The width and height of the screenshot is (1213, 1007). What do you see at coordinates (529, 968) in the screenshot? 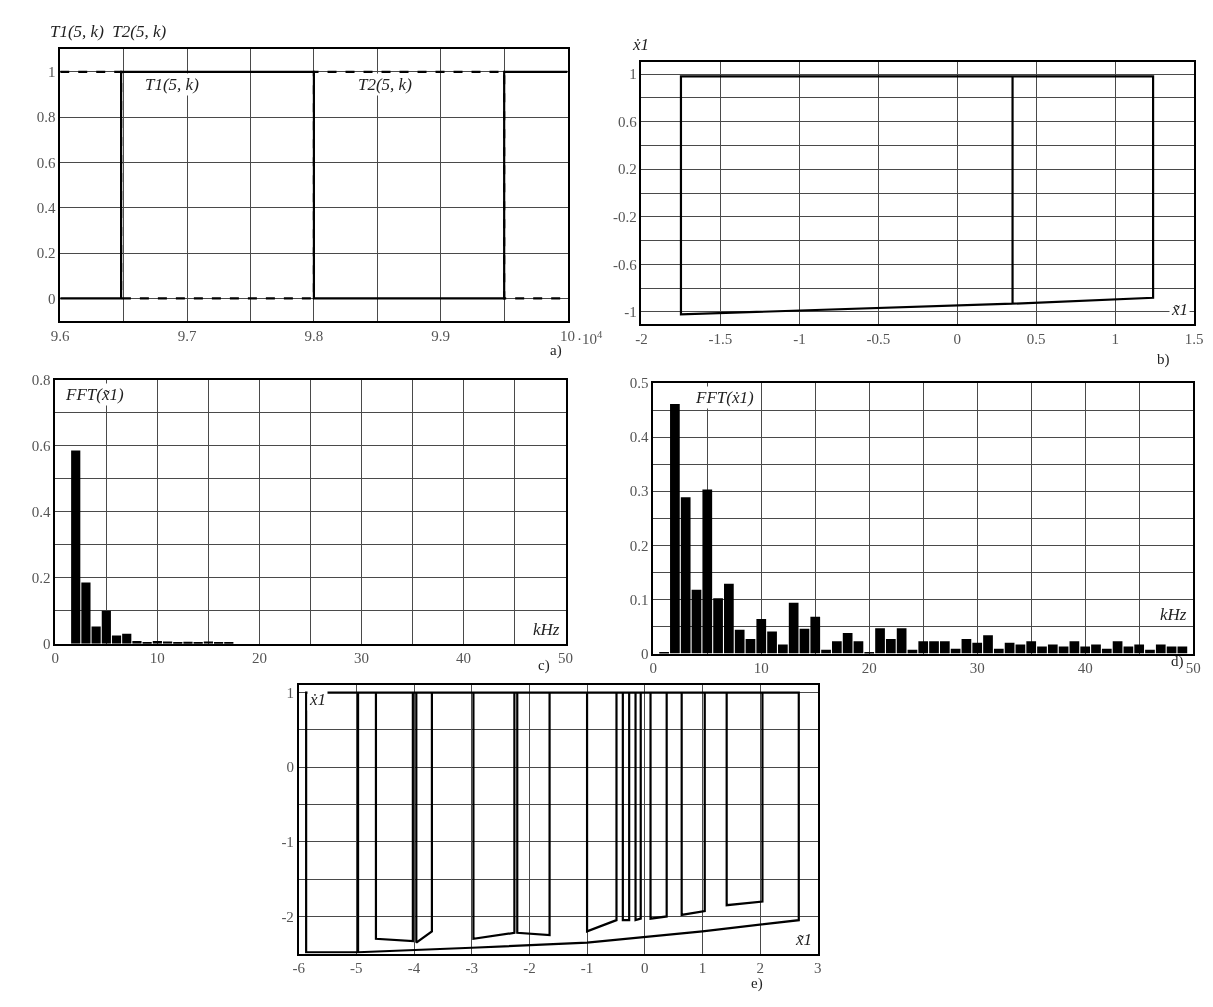
I see `x-tick-label: -2` at bounding box center [529, 968].